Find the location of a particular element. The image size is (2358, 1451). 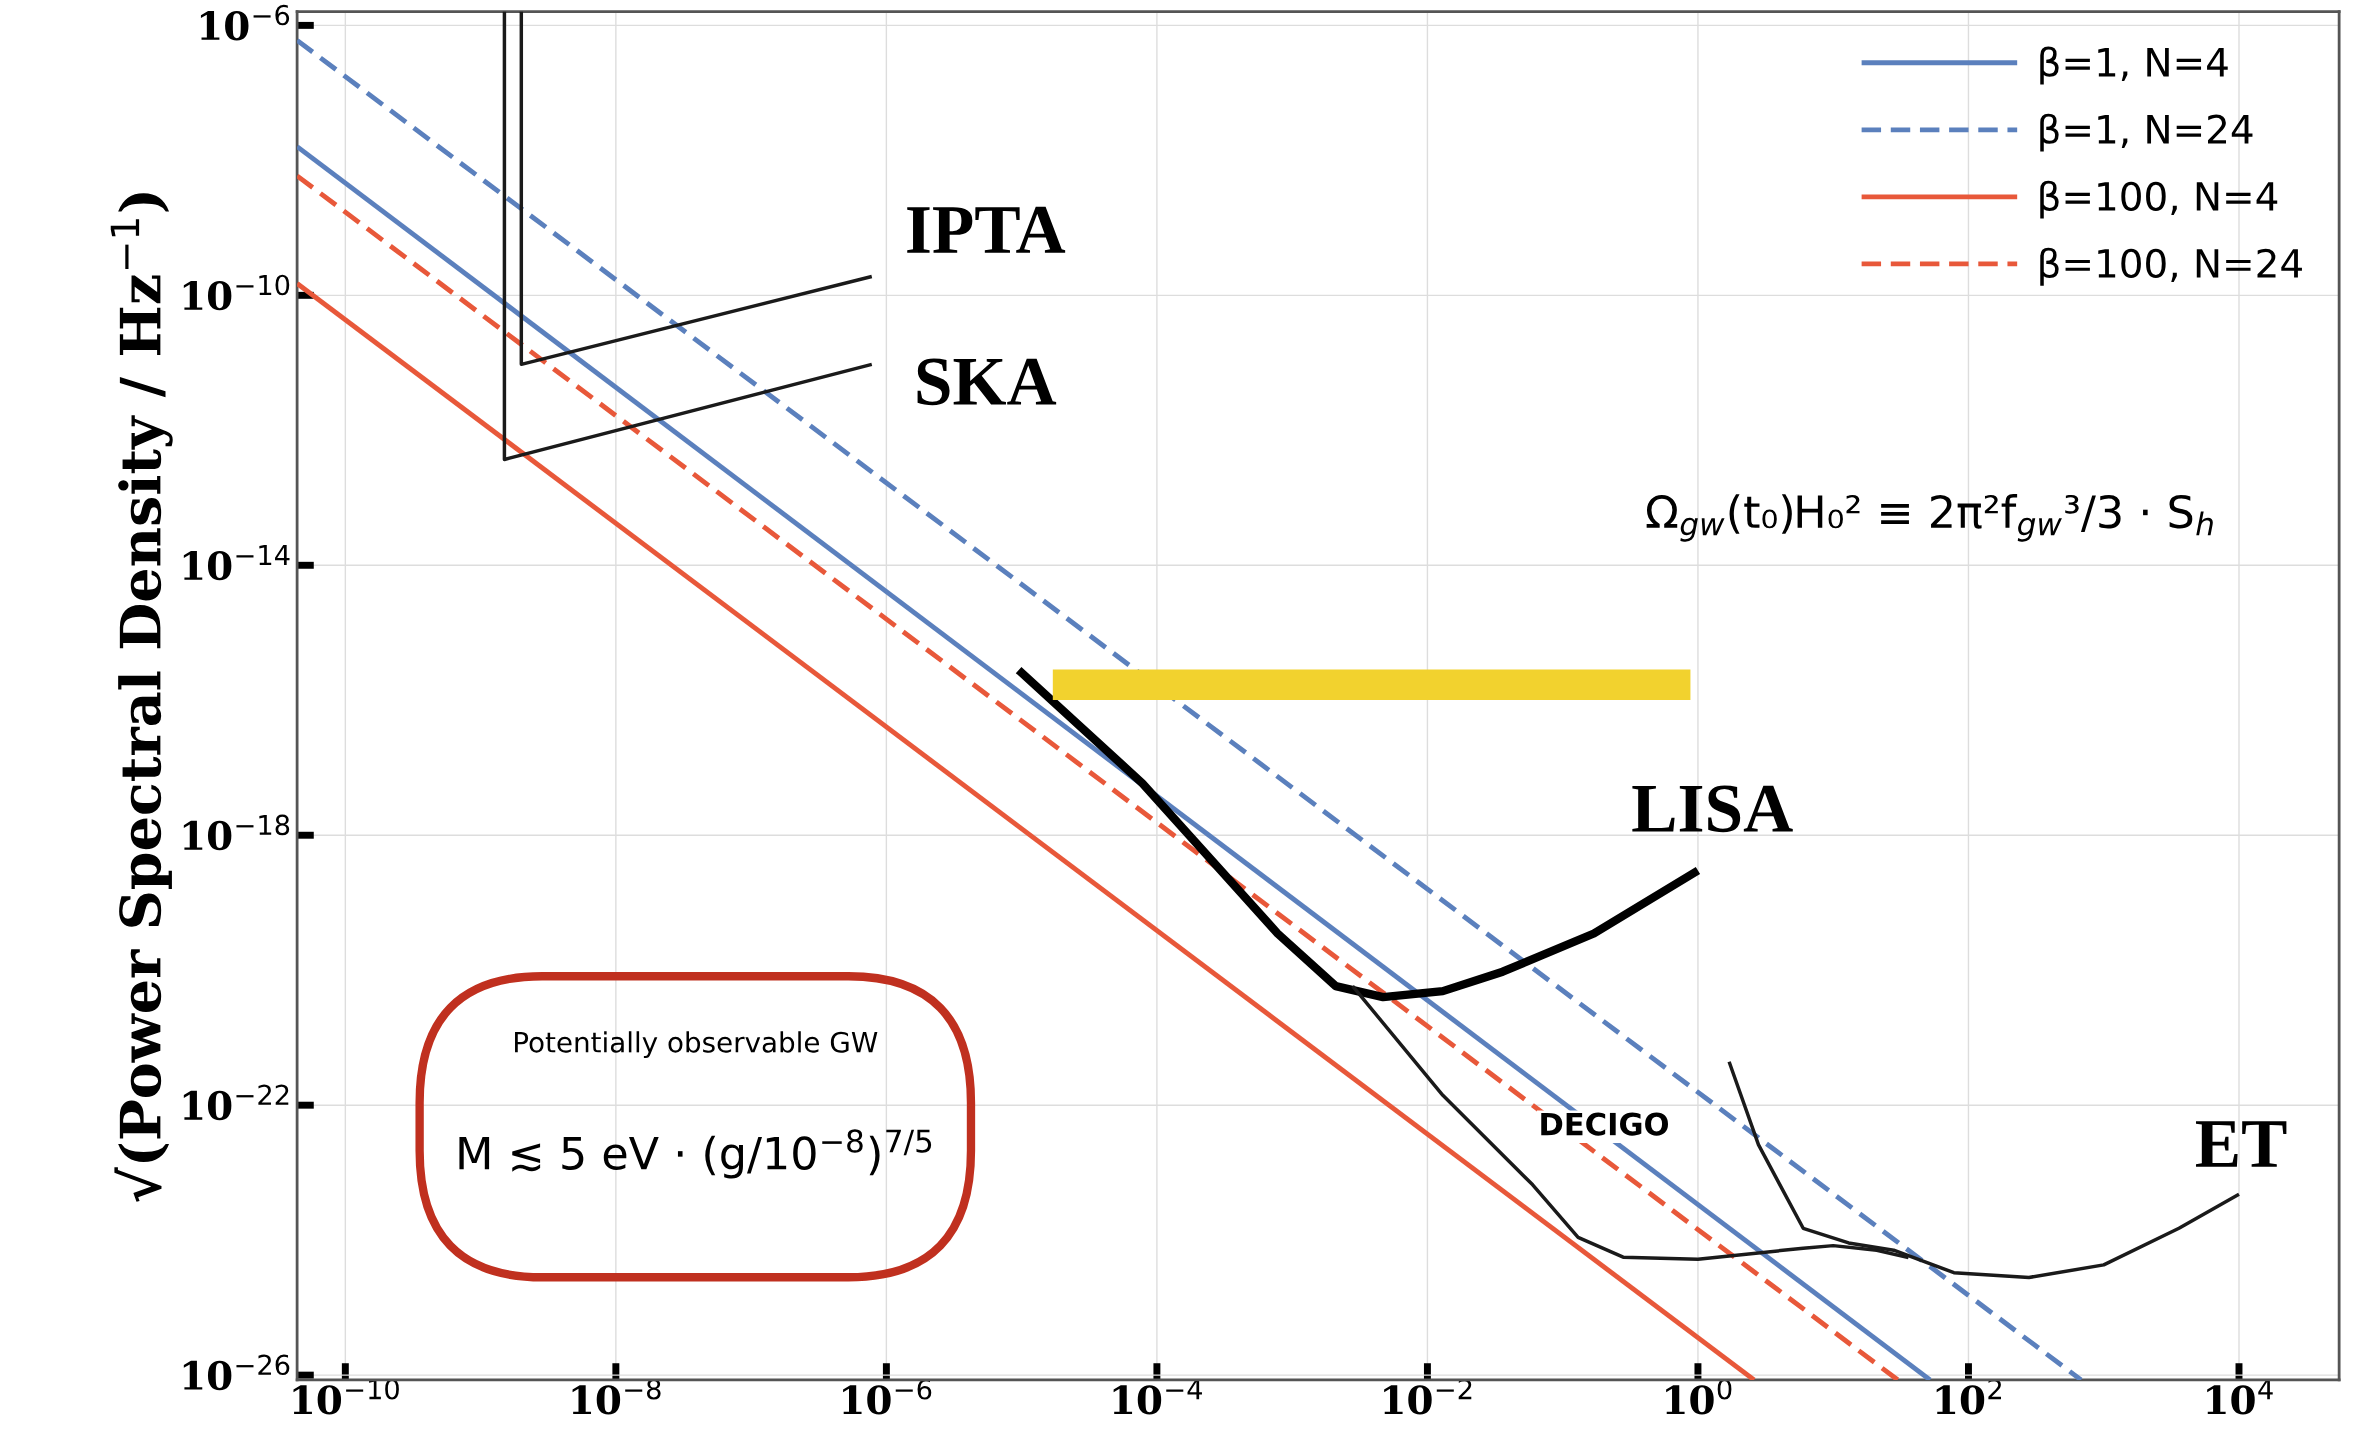

legend-label: β=100, N=24 is located at coordinates (2171, 266).